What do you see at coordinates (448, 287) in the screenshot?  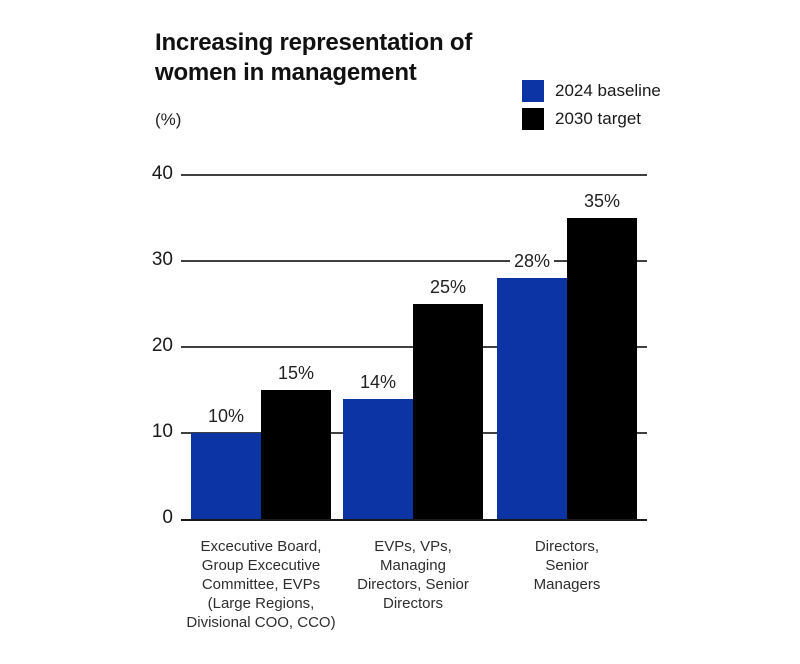 I see `bar-value-label-group2-target: 25%` at bounding box center [448, 287].